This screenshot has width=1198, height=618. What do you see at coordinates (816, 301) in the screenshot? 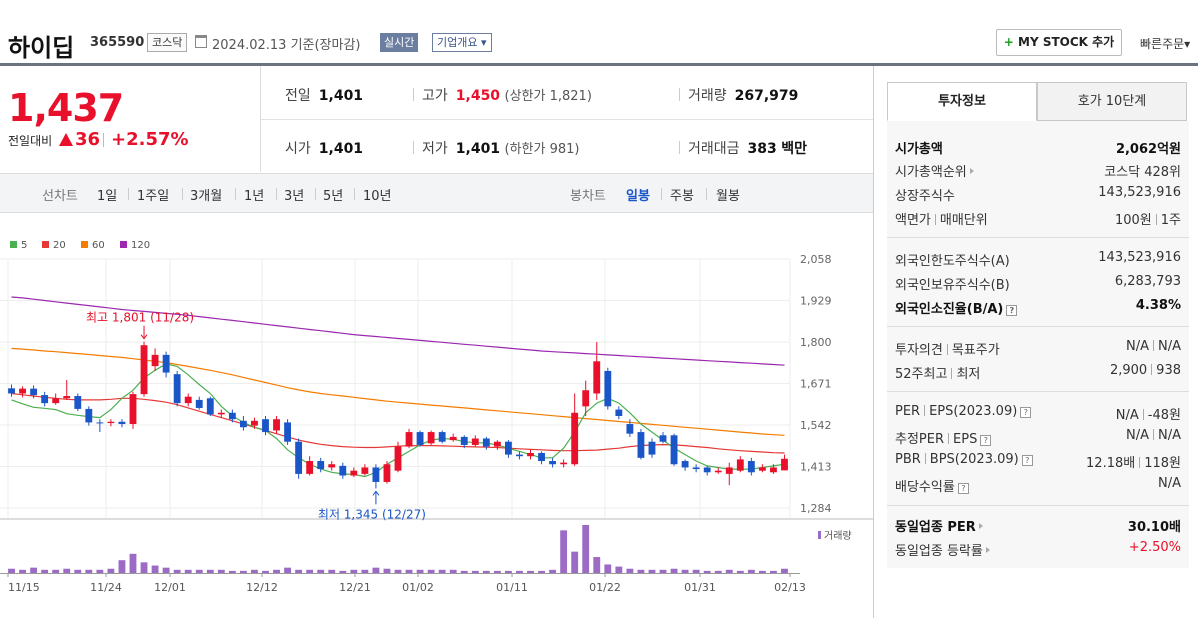
I see `y-tick-label: 1,929` at bounding box center [816, 301].